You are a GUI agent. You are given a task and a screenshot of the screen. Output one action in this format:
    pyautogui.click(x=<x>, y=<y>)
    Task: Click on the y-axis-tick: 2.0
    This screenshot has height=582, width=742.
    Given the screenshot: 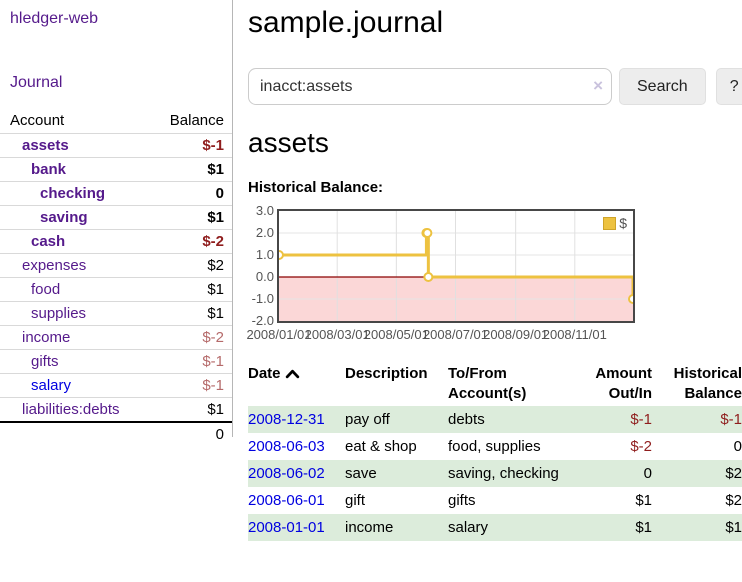 What is the action you would take?
    pyautogui.click(x=264, y=232)
    